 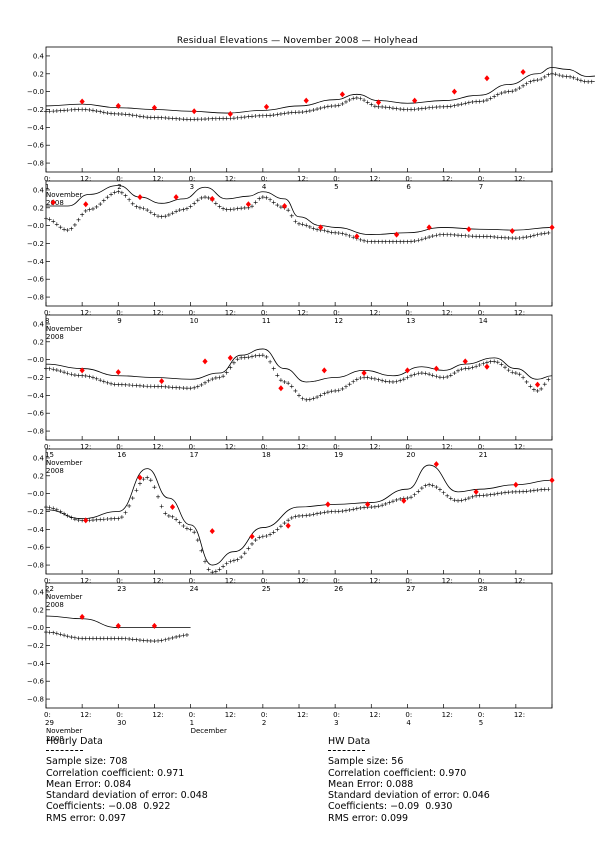 I want to click on panel-2-frame, so click(x=299, y=243).